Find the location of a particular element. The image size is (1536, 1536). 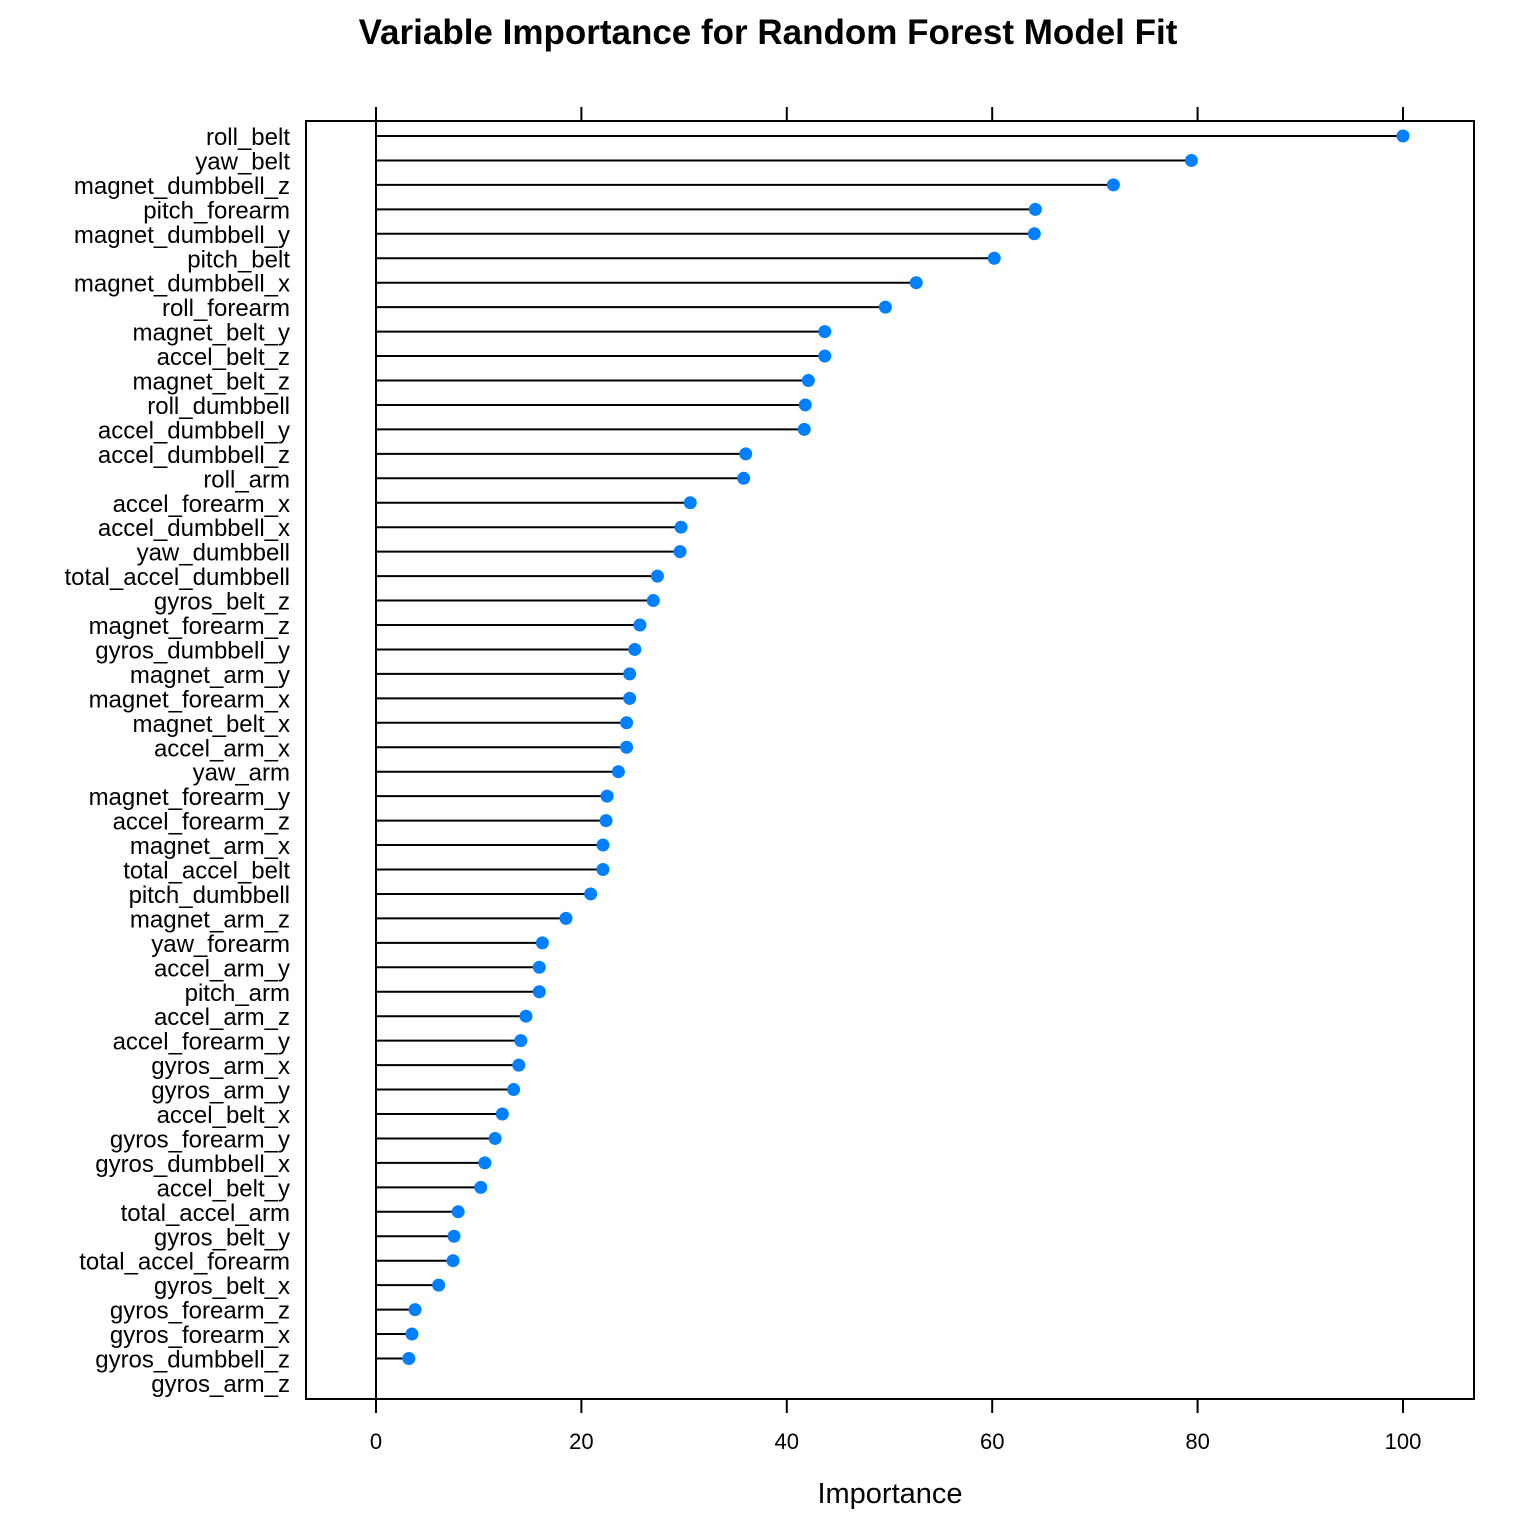

category-label: magnet_belt_z is located at coordinates (211, 382).